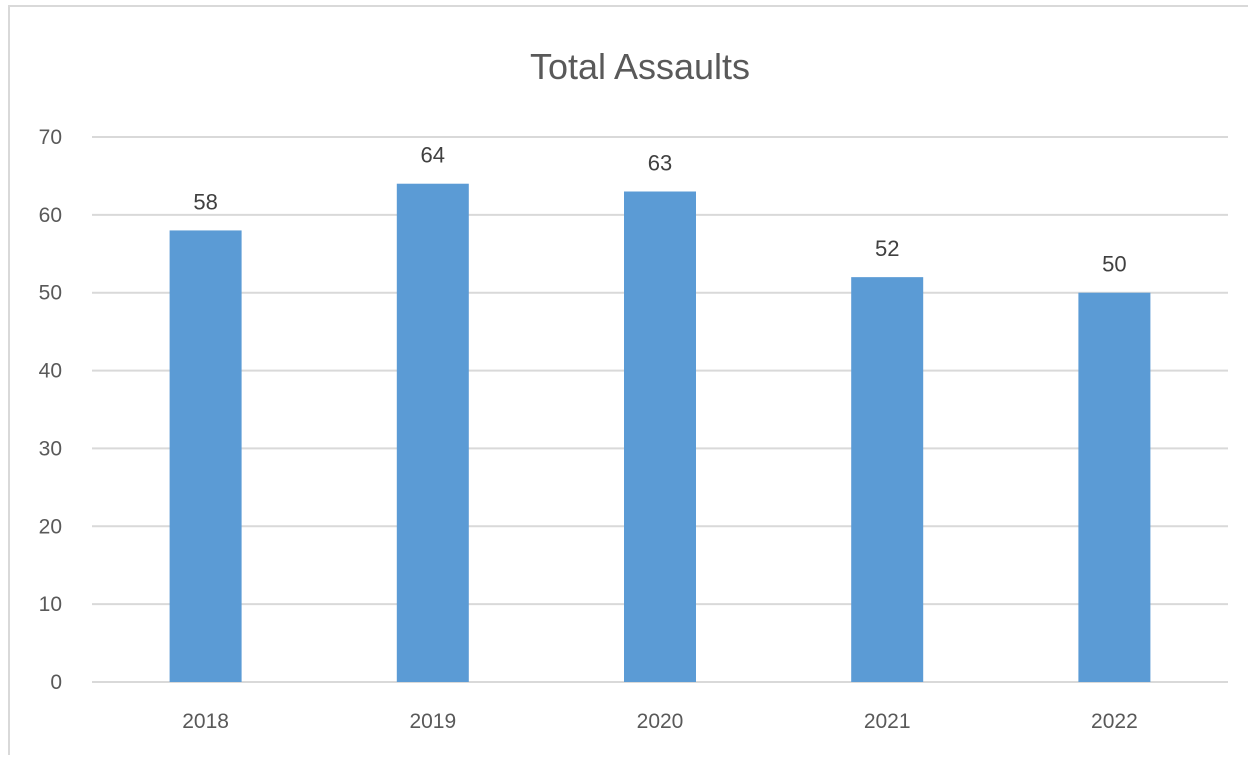 The image size is (1251, 761). I want to click on y-tick-label: 0, so click(56, 682).